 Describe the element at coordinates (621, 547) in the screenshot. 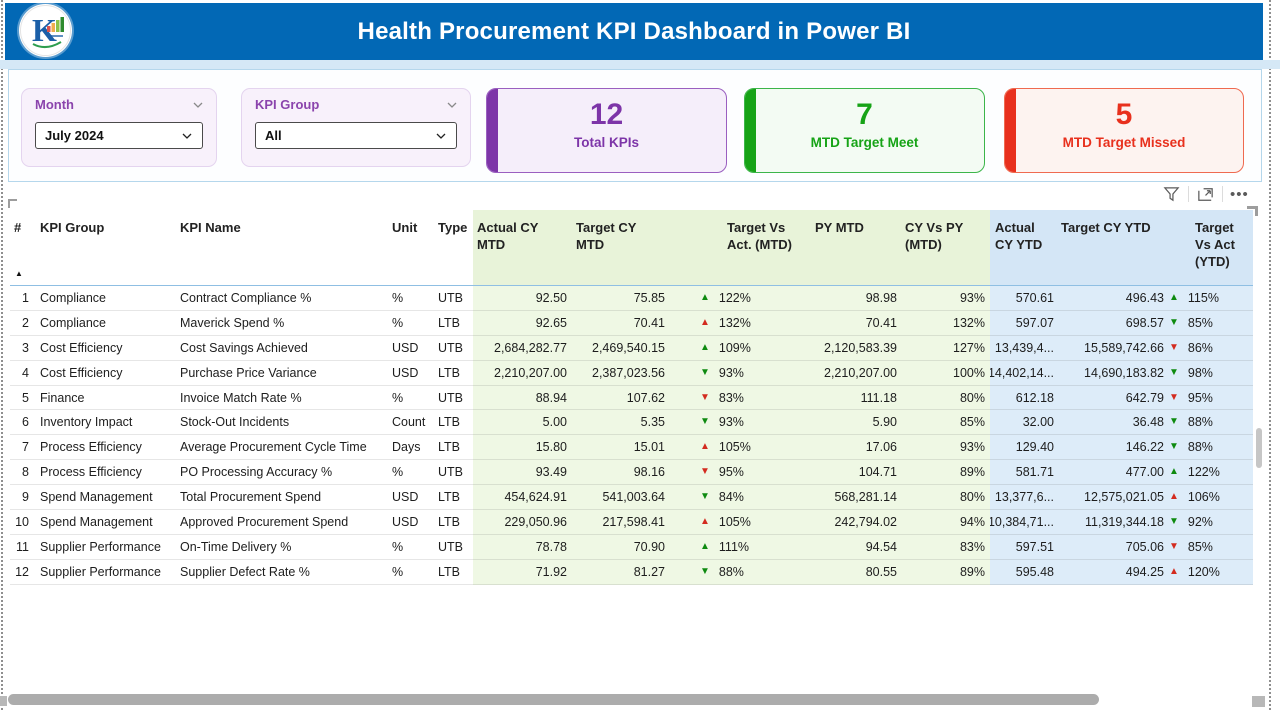

I see `cell-target-cy-mtd: 70.90` at that location.